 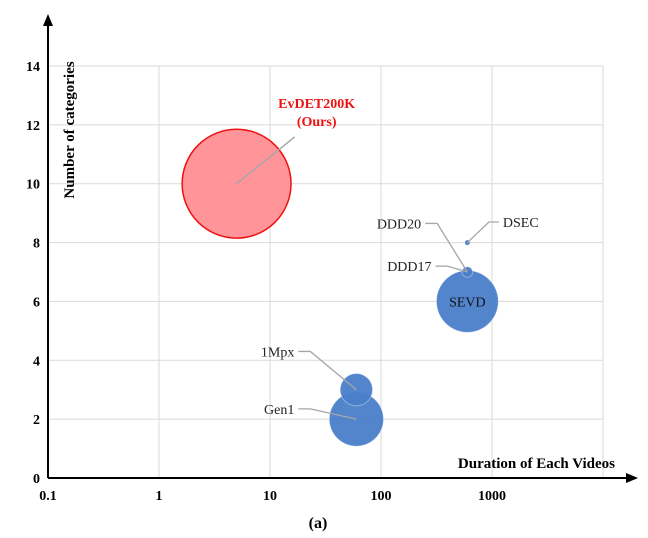 I want to click on y-tick-label-12: 12, so click(x=33, y=126).